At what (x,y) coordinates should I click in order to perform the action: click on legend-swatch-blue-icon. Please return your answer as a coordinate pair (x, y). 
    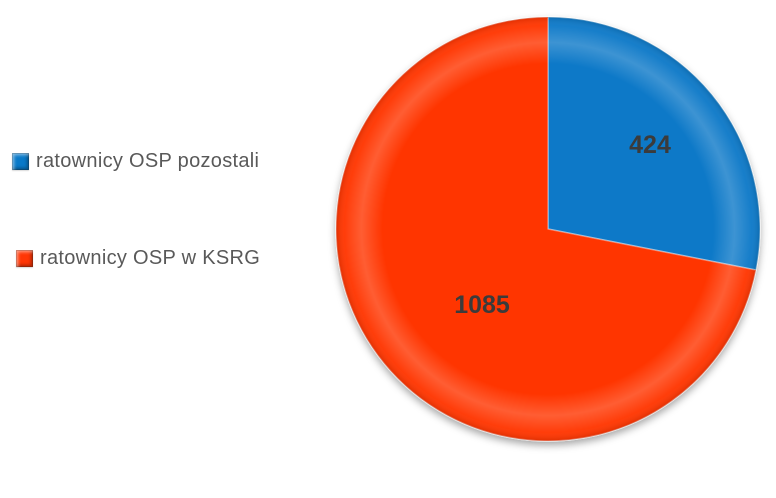
    Looking at the image, I should click on (20, 161).